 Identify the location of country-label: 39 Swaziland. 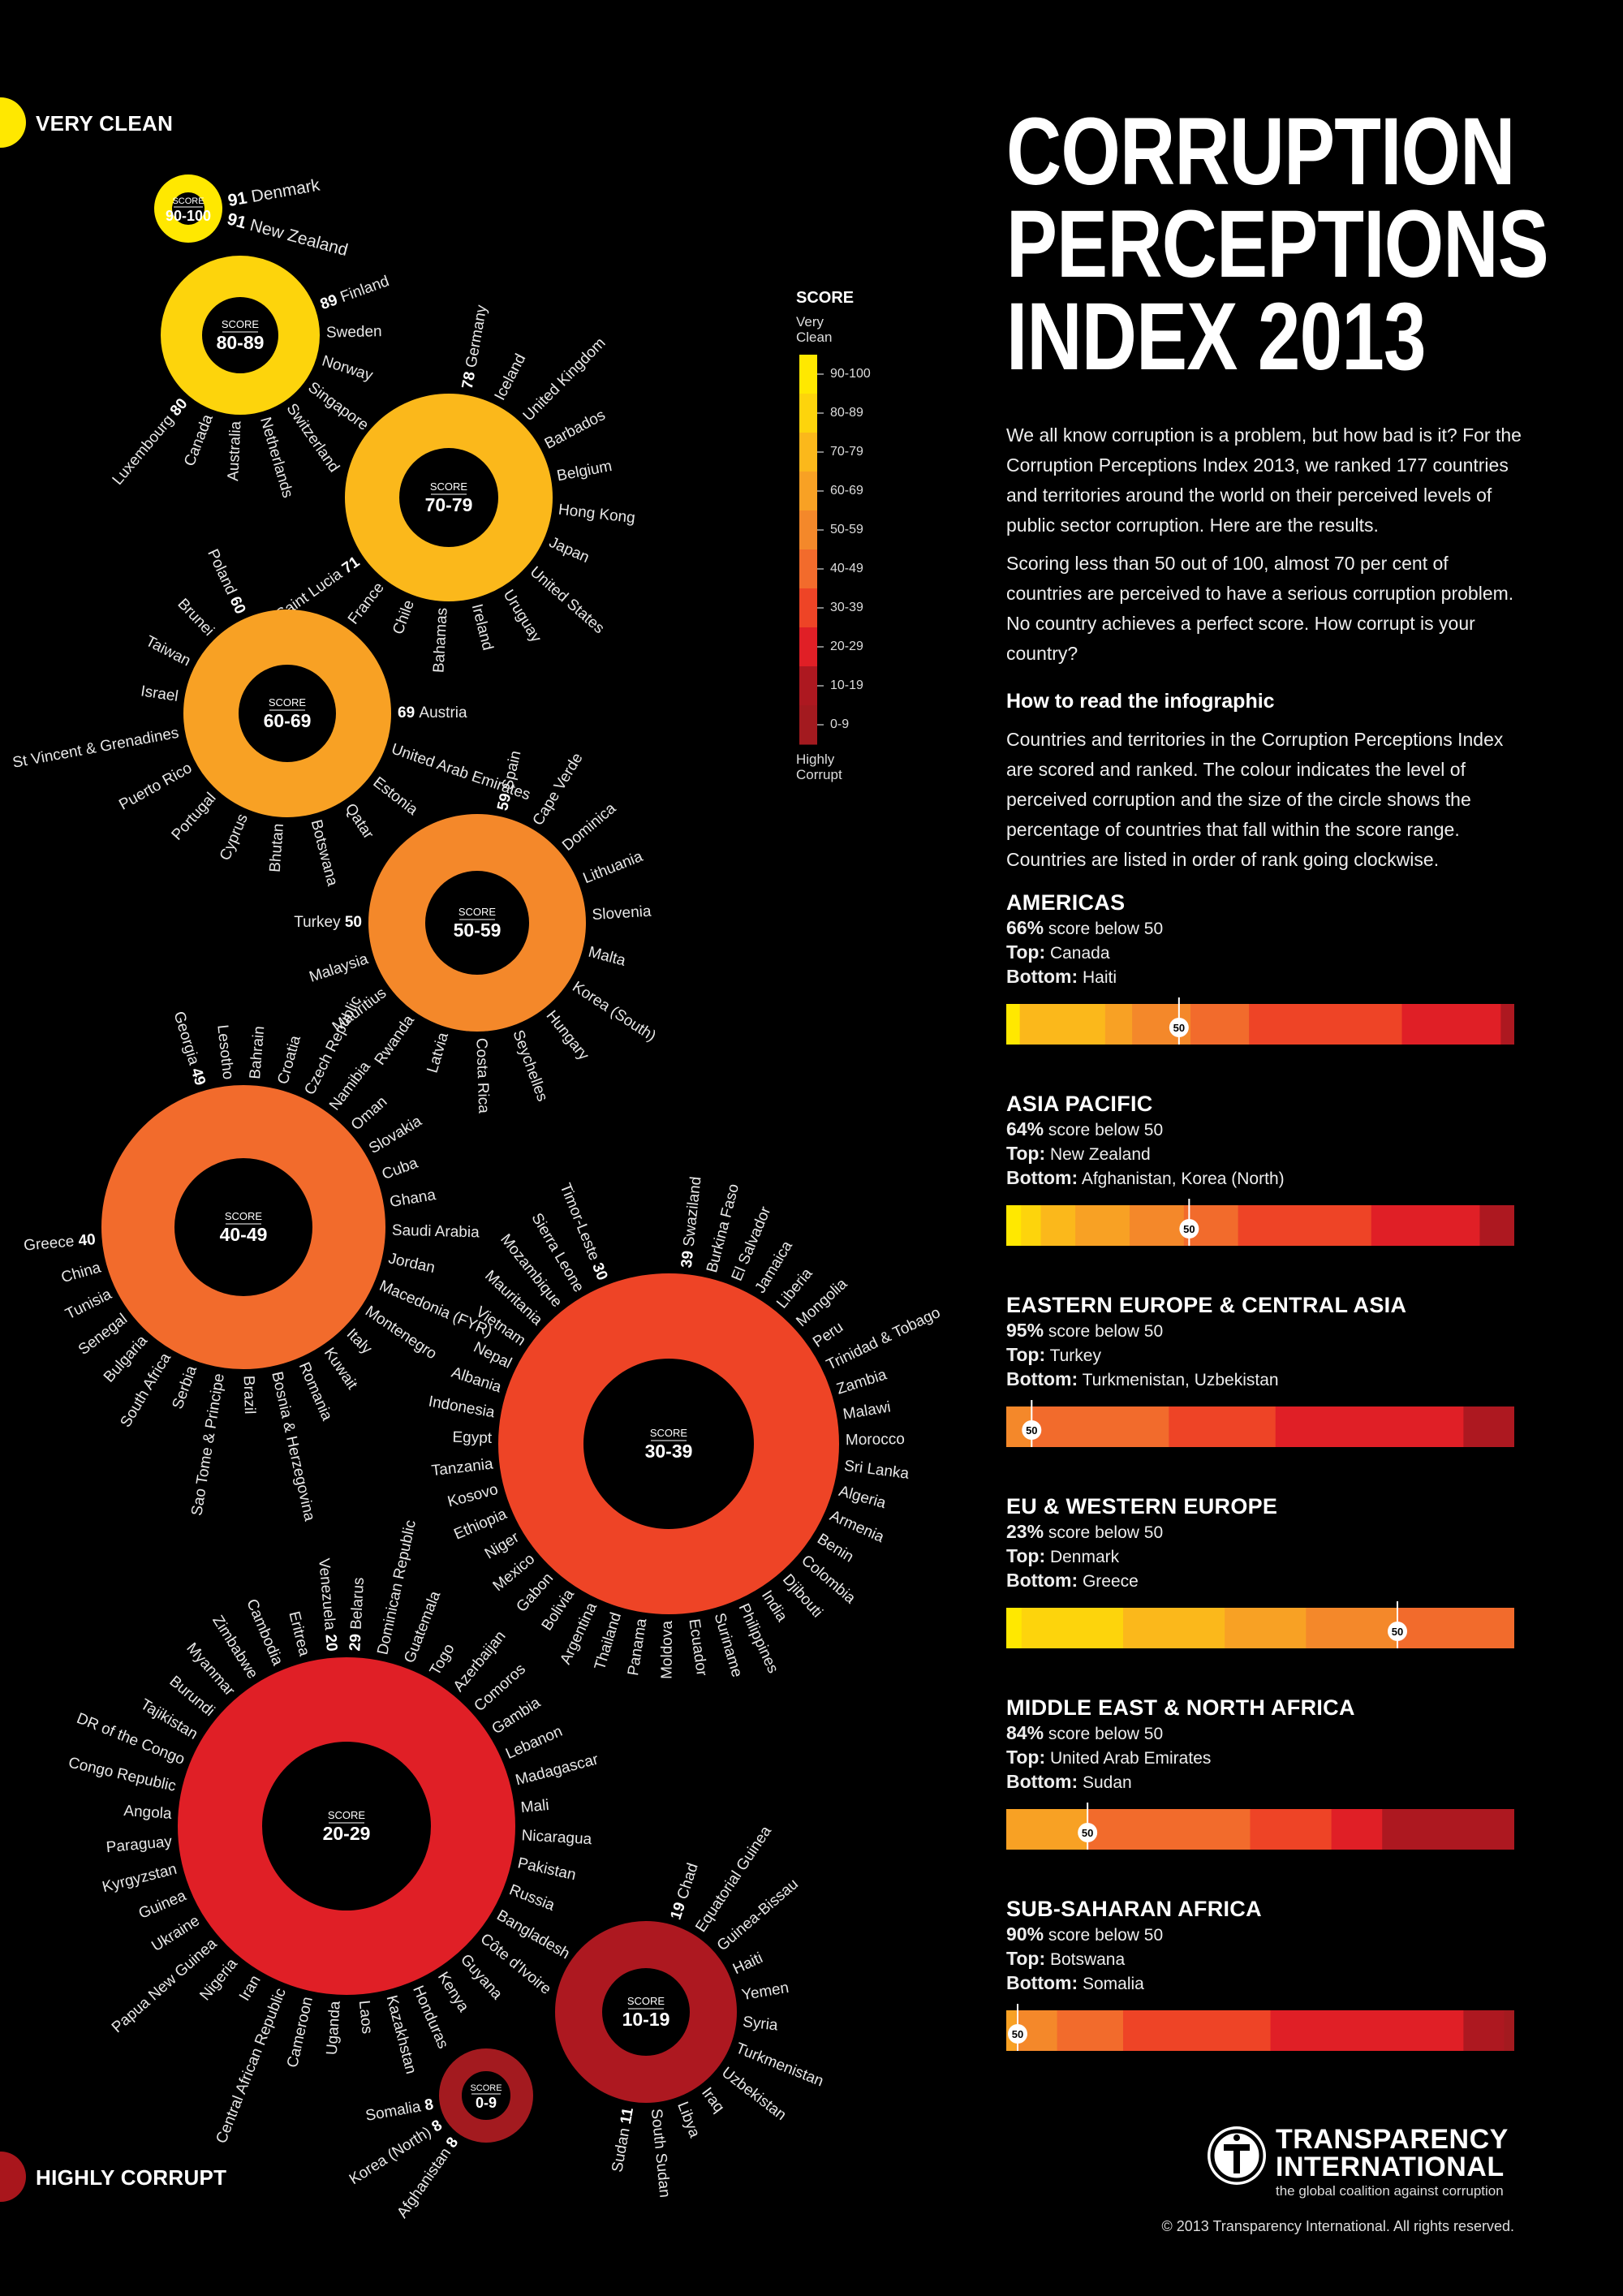
(691, 1222).